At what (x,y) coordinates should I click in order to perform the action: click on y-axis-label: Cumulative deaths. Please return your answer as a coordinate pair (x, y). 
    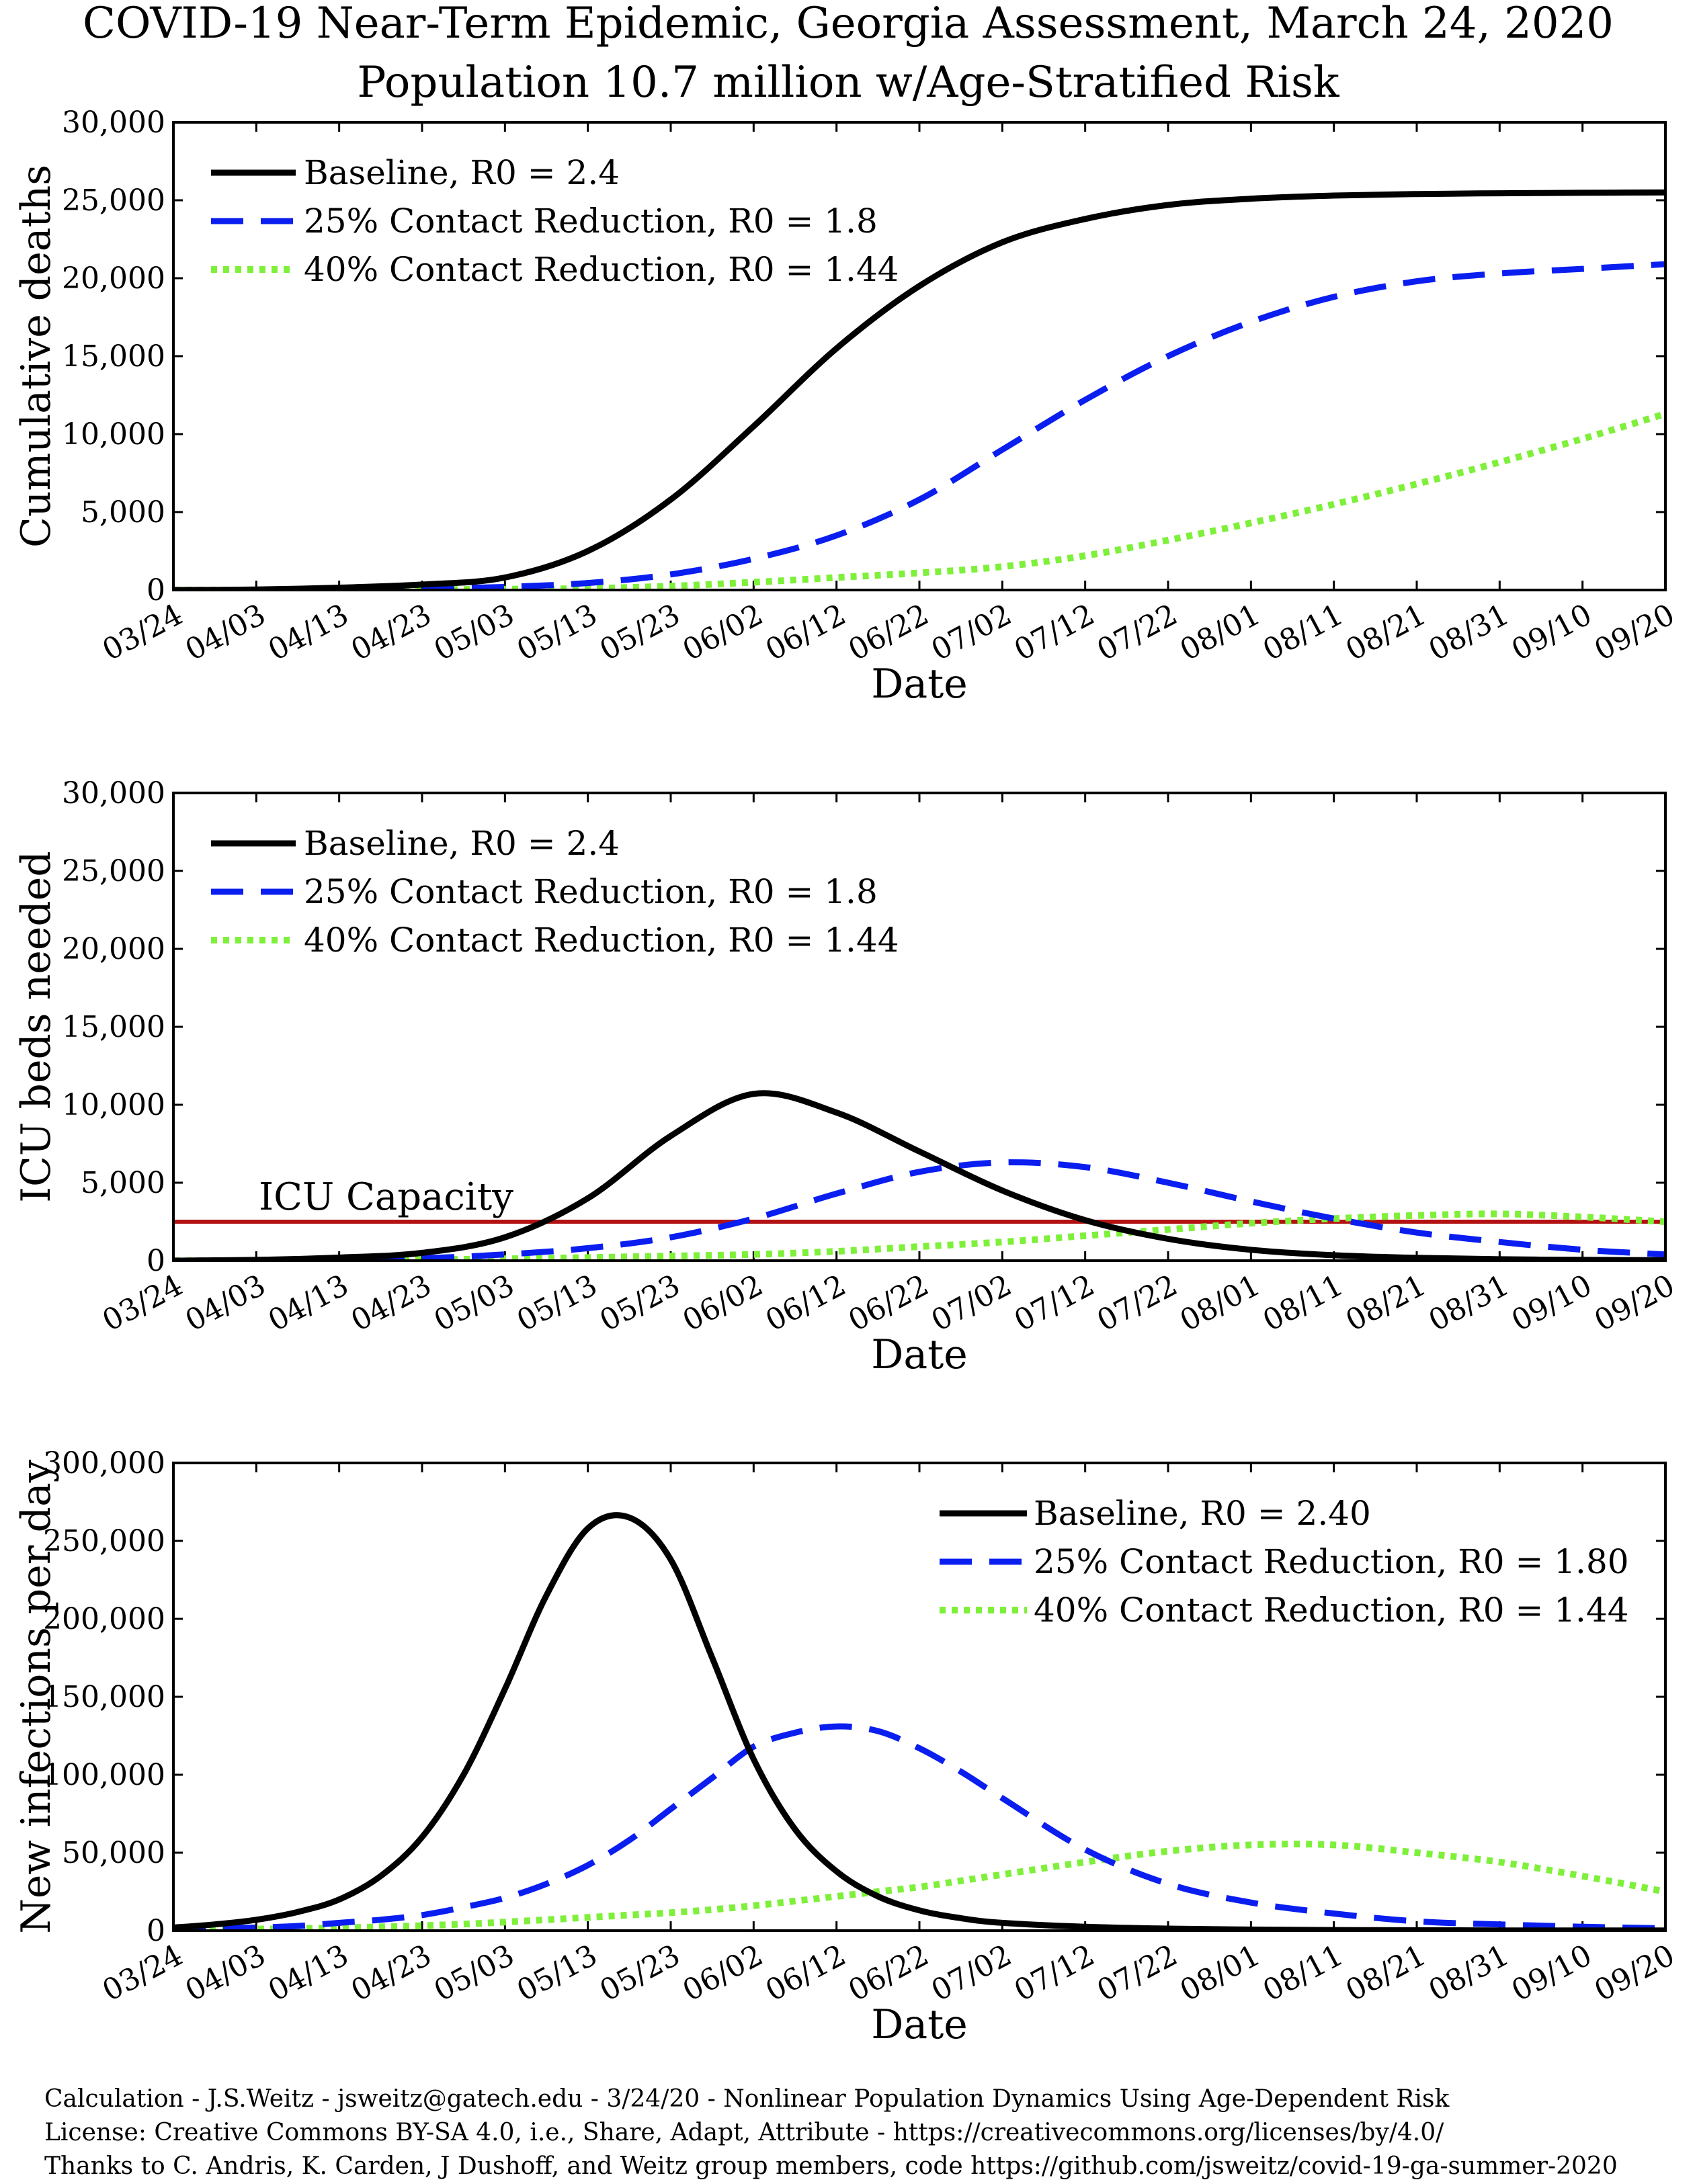
    Looking at the image, I should click on (37, 357).